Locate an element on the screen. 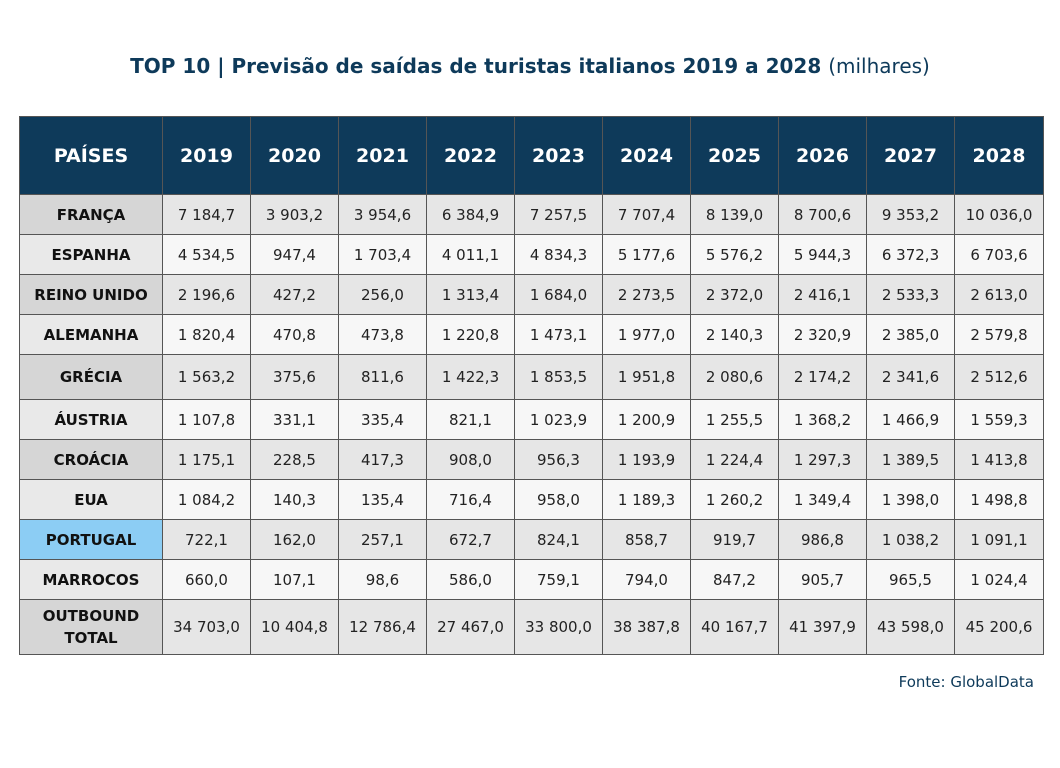 Image resolution: width=1060 pixels, height=768 pixels. value-cell: 1 200,9 is located at coordinates (646, 419).